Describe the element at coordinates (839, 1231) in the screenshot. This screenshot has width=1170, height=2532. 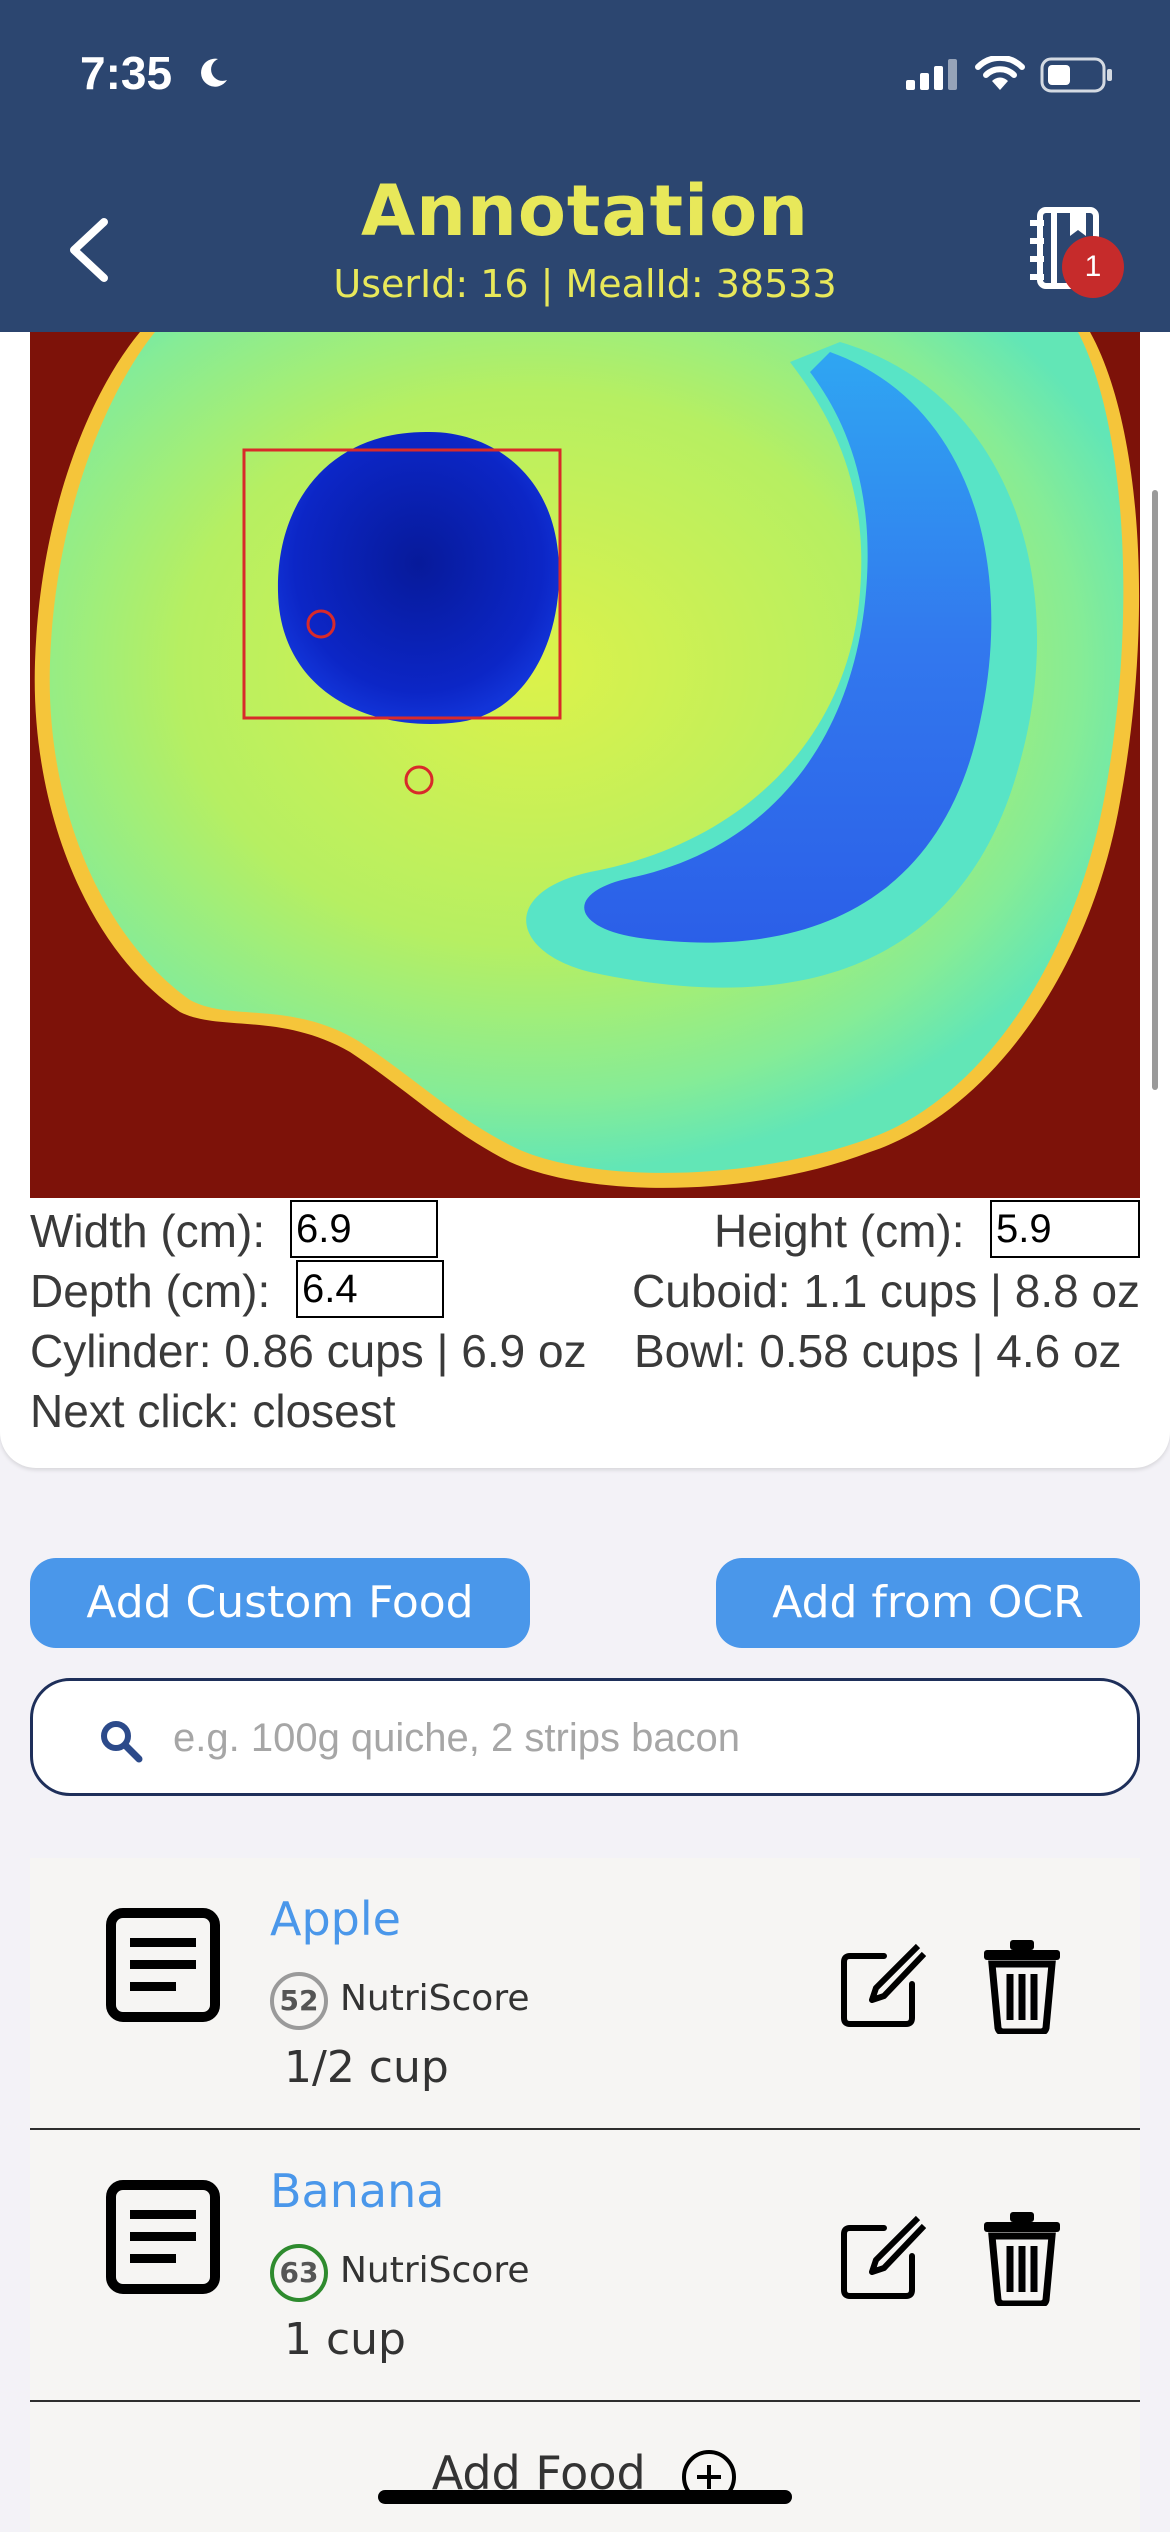
I see `height-label: Height (cm):` at that location.